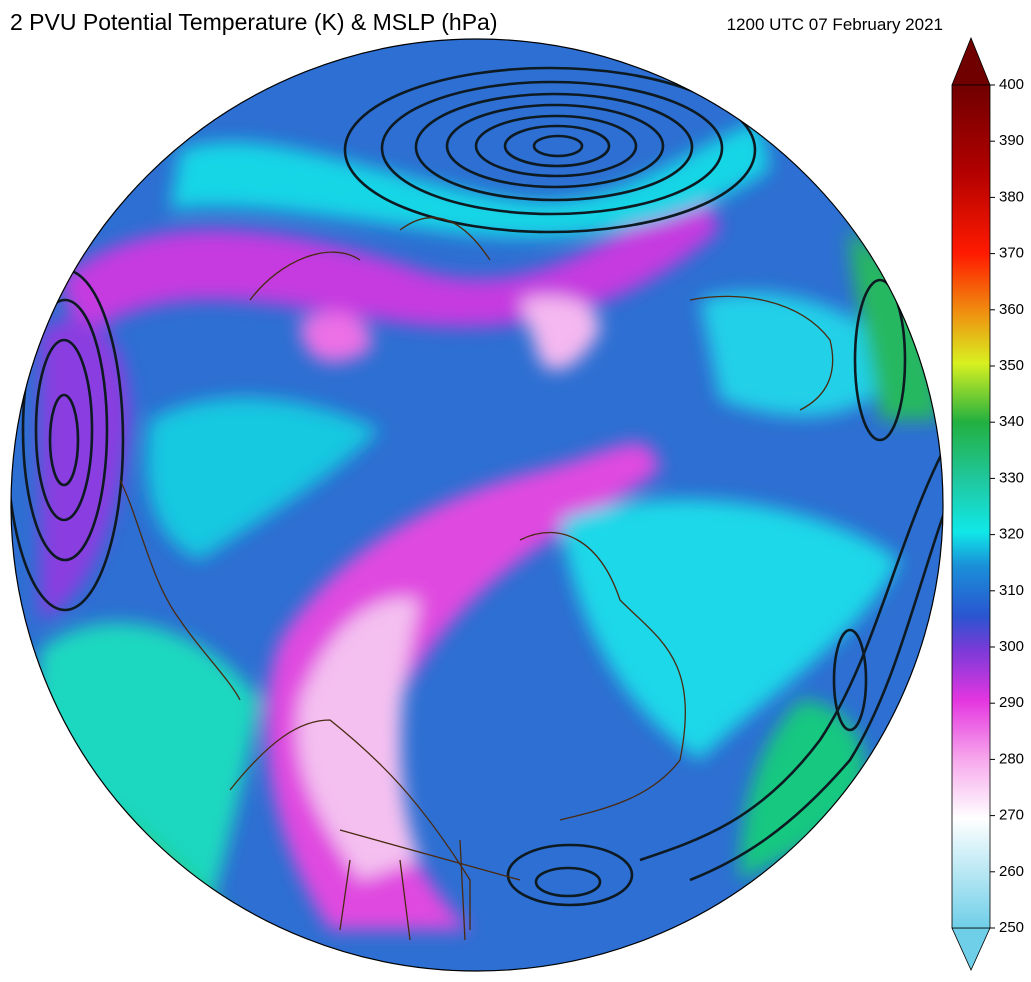 This screenshot has width=1031, height=982. I want to click on colorbar-tick-label: 350, so click(1011, 365).